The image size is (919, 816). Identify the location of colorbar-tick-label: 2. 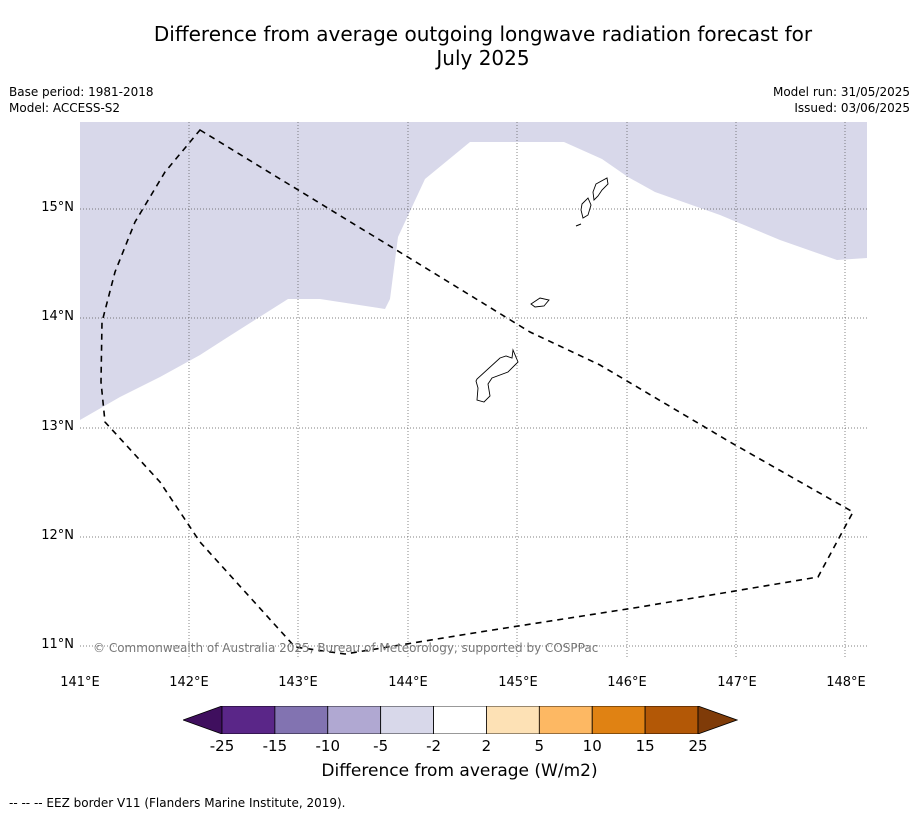
(486, 746).